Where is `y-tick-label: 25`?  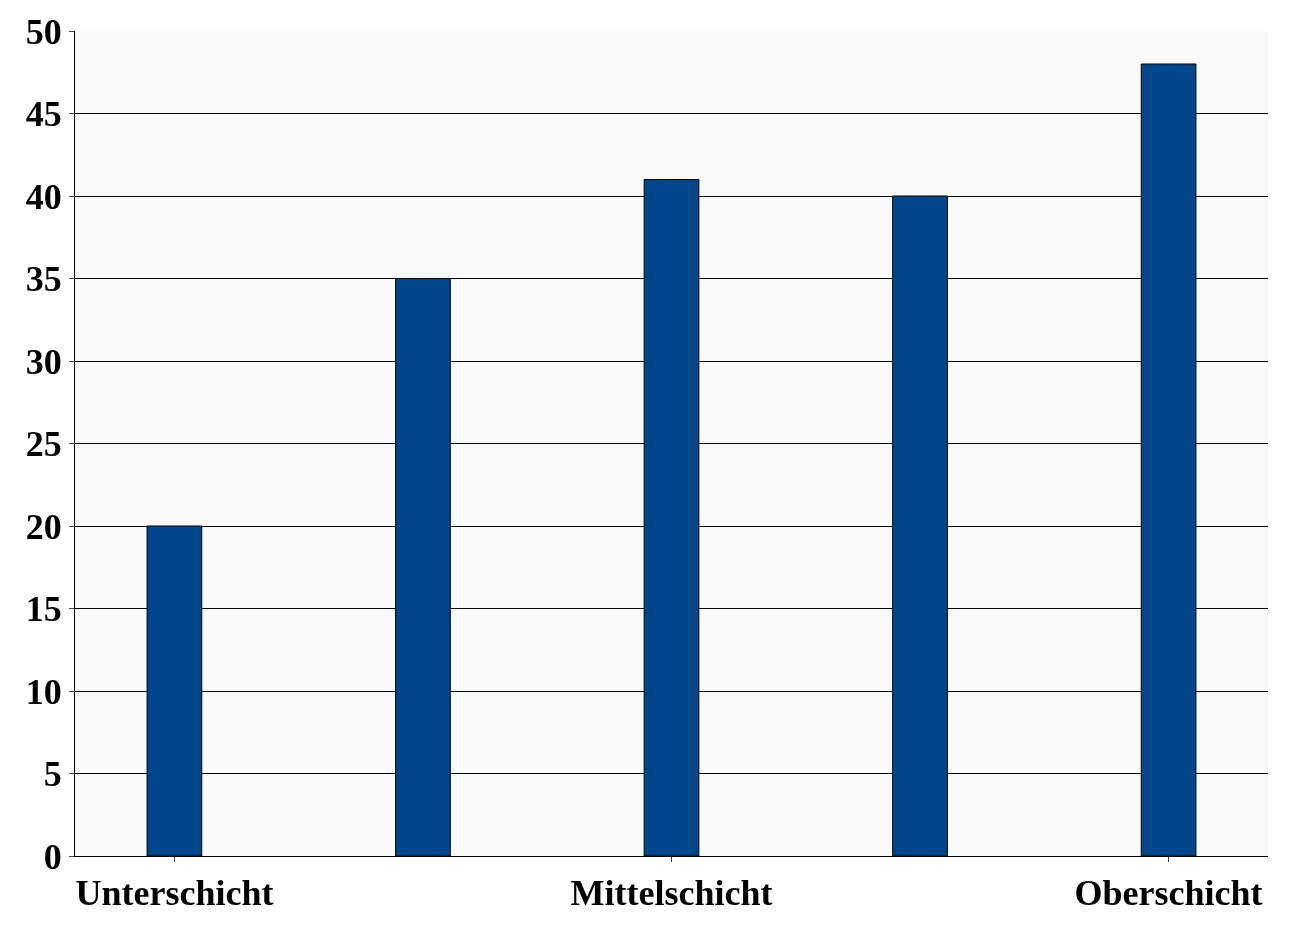
y-tick-label: 25 is located at coordinates (43, 444).